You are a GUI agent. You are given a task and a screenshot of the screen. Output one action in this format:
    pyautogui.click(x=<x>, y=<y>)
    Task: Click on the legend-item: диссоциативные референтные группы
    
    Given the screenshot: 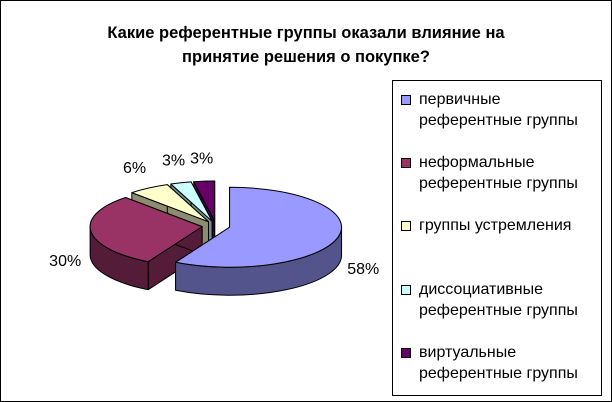 What is the action you would take?
    pyautogui.click(x=499, y=300)
    